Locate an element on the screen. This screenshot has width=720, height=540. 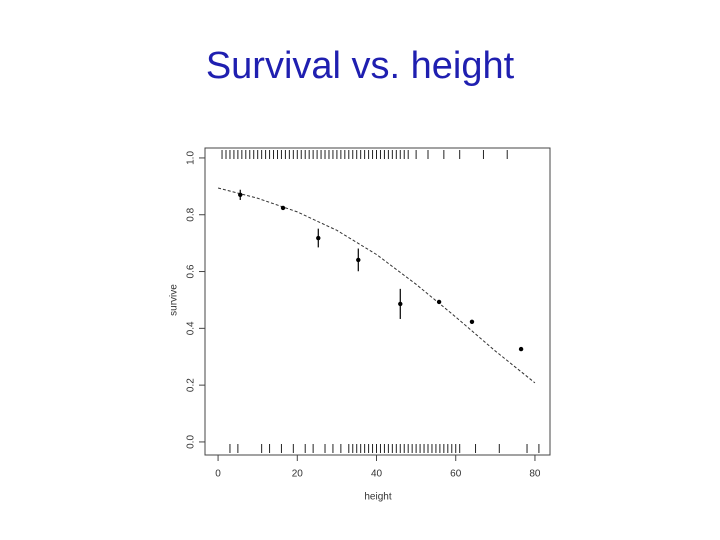
x-tick-label: 40 is located at coordinates (377, 474).